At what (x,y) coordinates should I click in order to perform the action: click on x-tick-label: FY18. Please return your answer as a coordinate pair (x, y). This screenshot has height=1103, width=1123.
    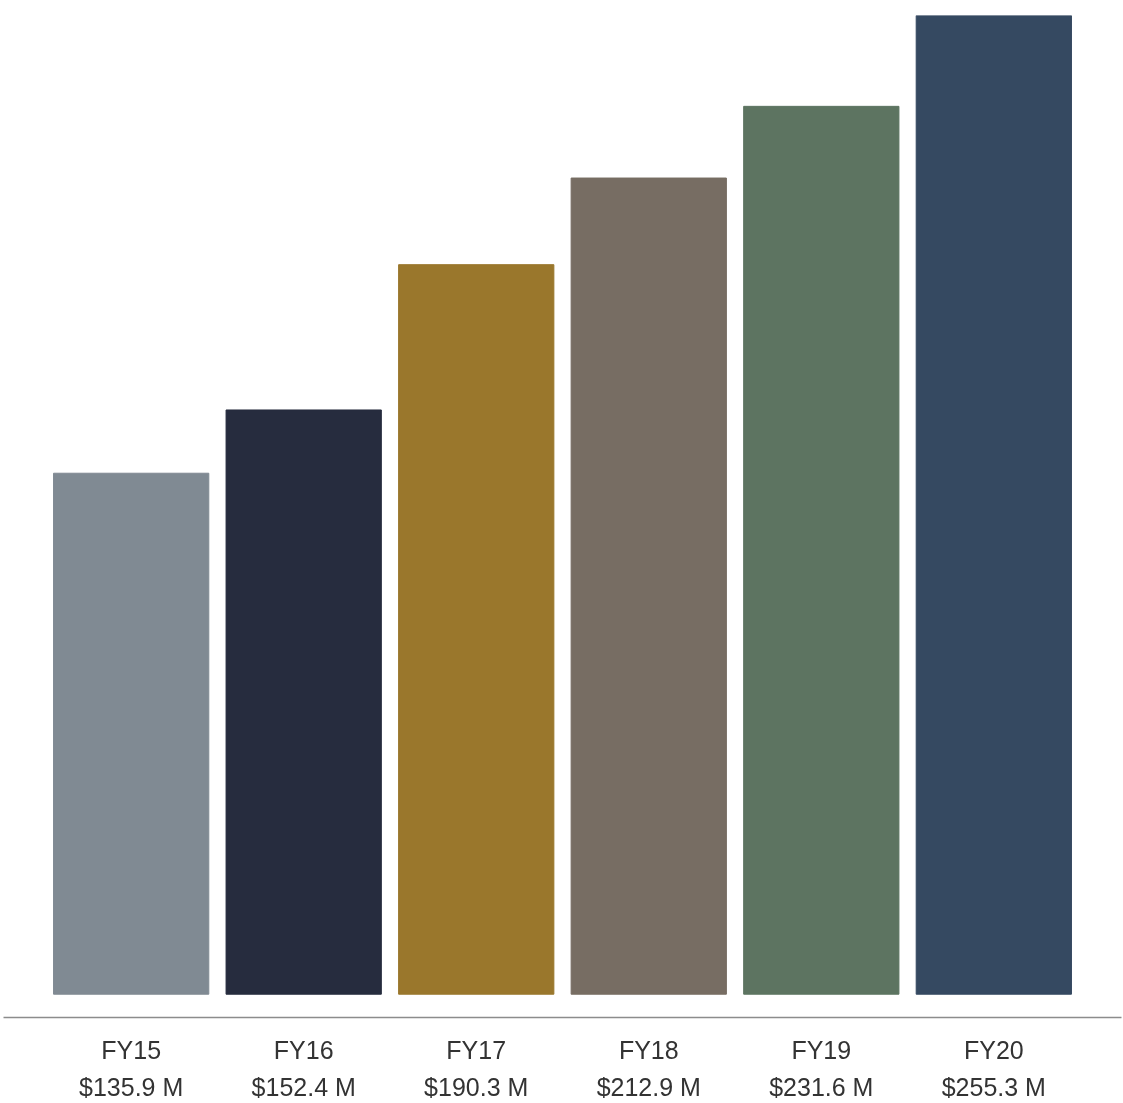
    Looking at the image, I should click on (648, 1049).